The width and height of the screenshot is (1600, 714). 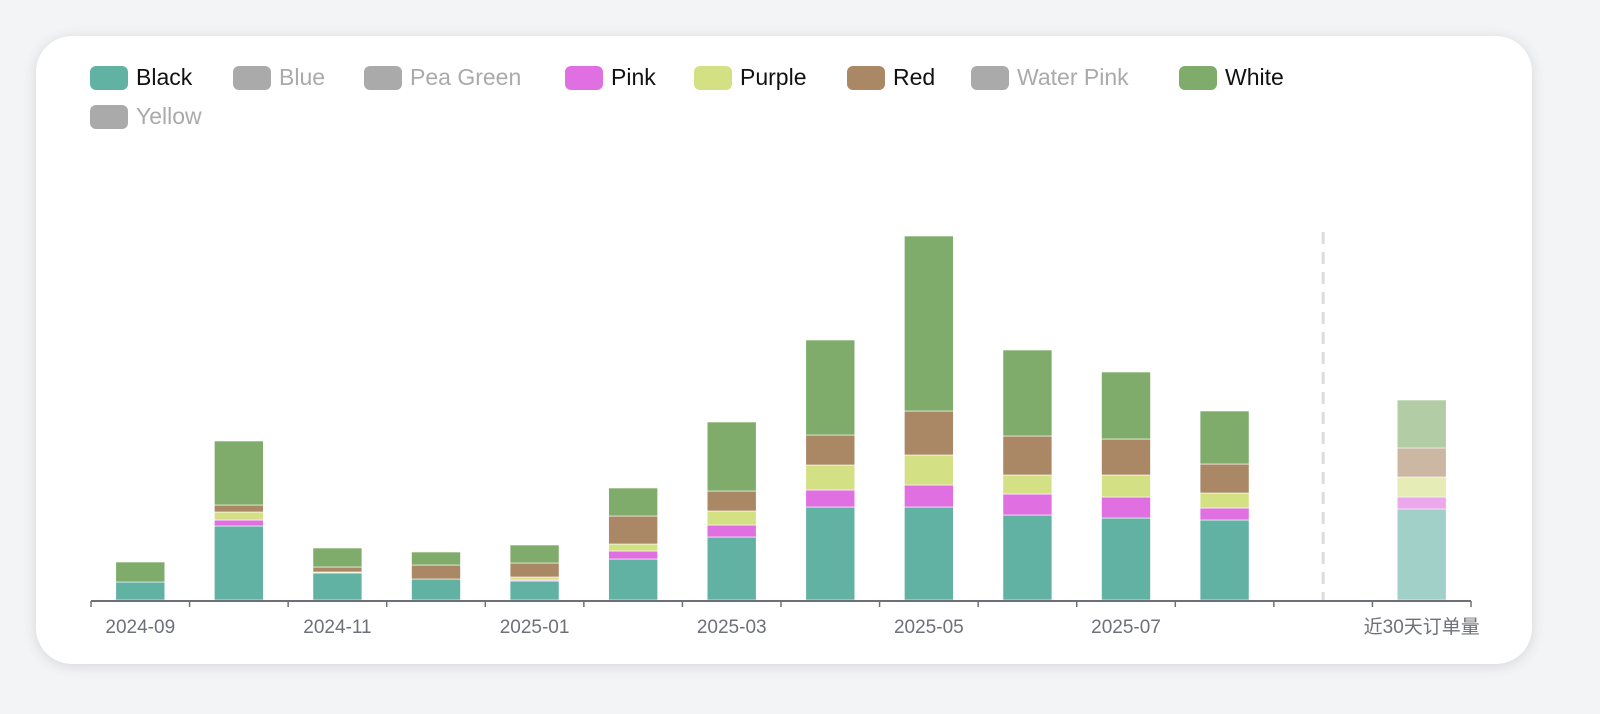 I want to click on x-tick-label: 2025-01, so click(x=535, y=627).